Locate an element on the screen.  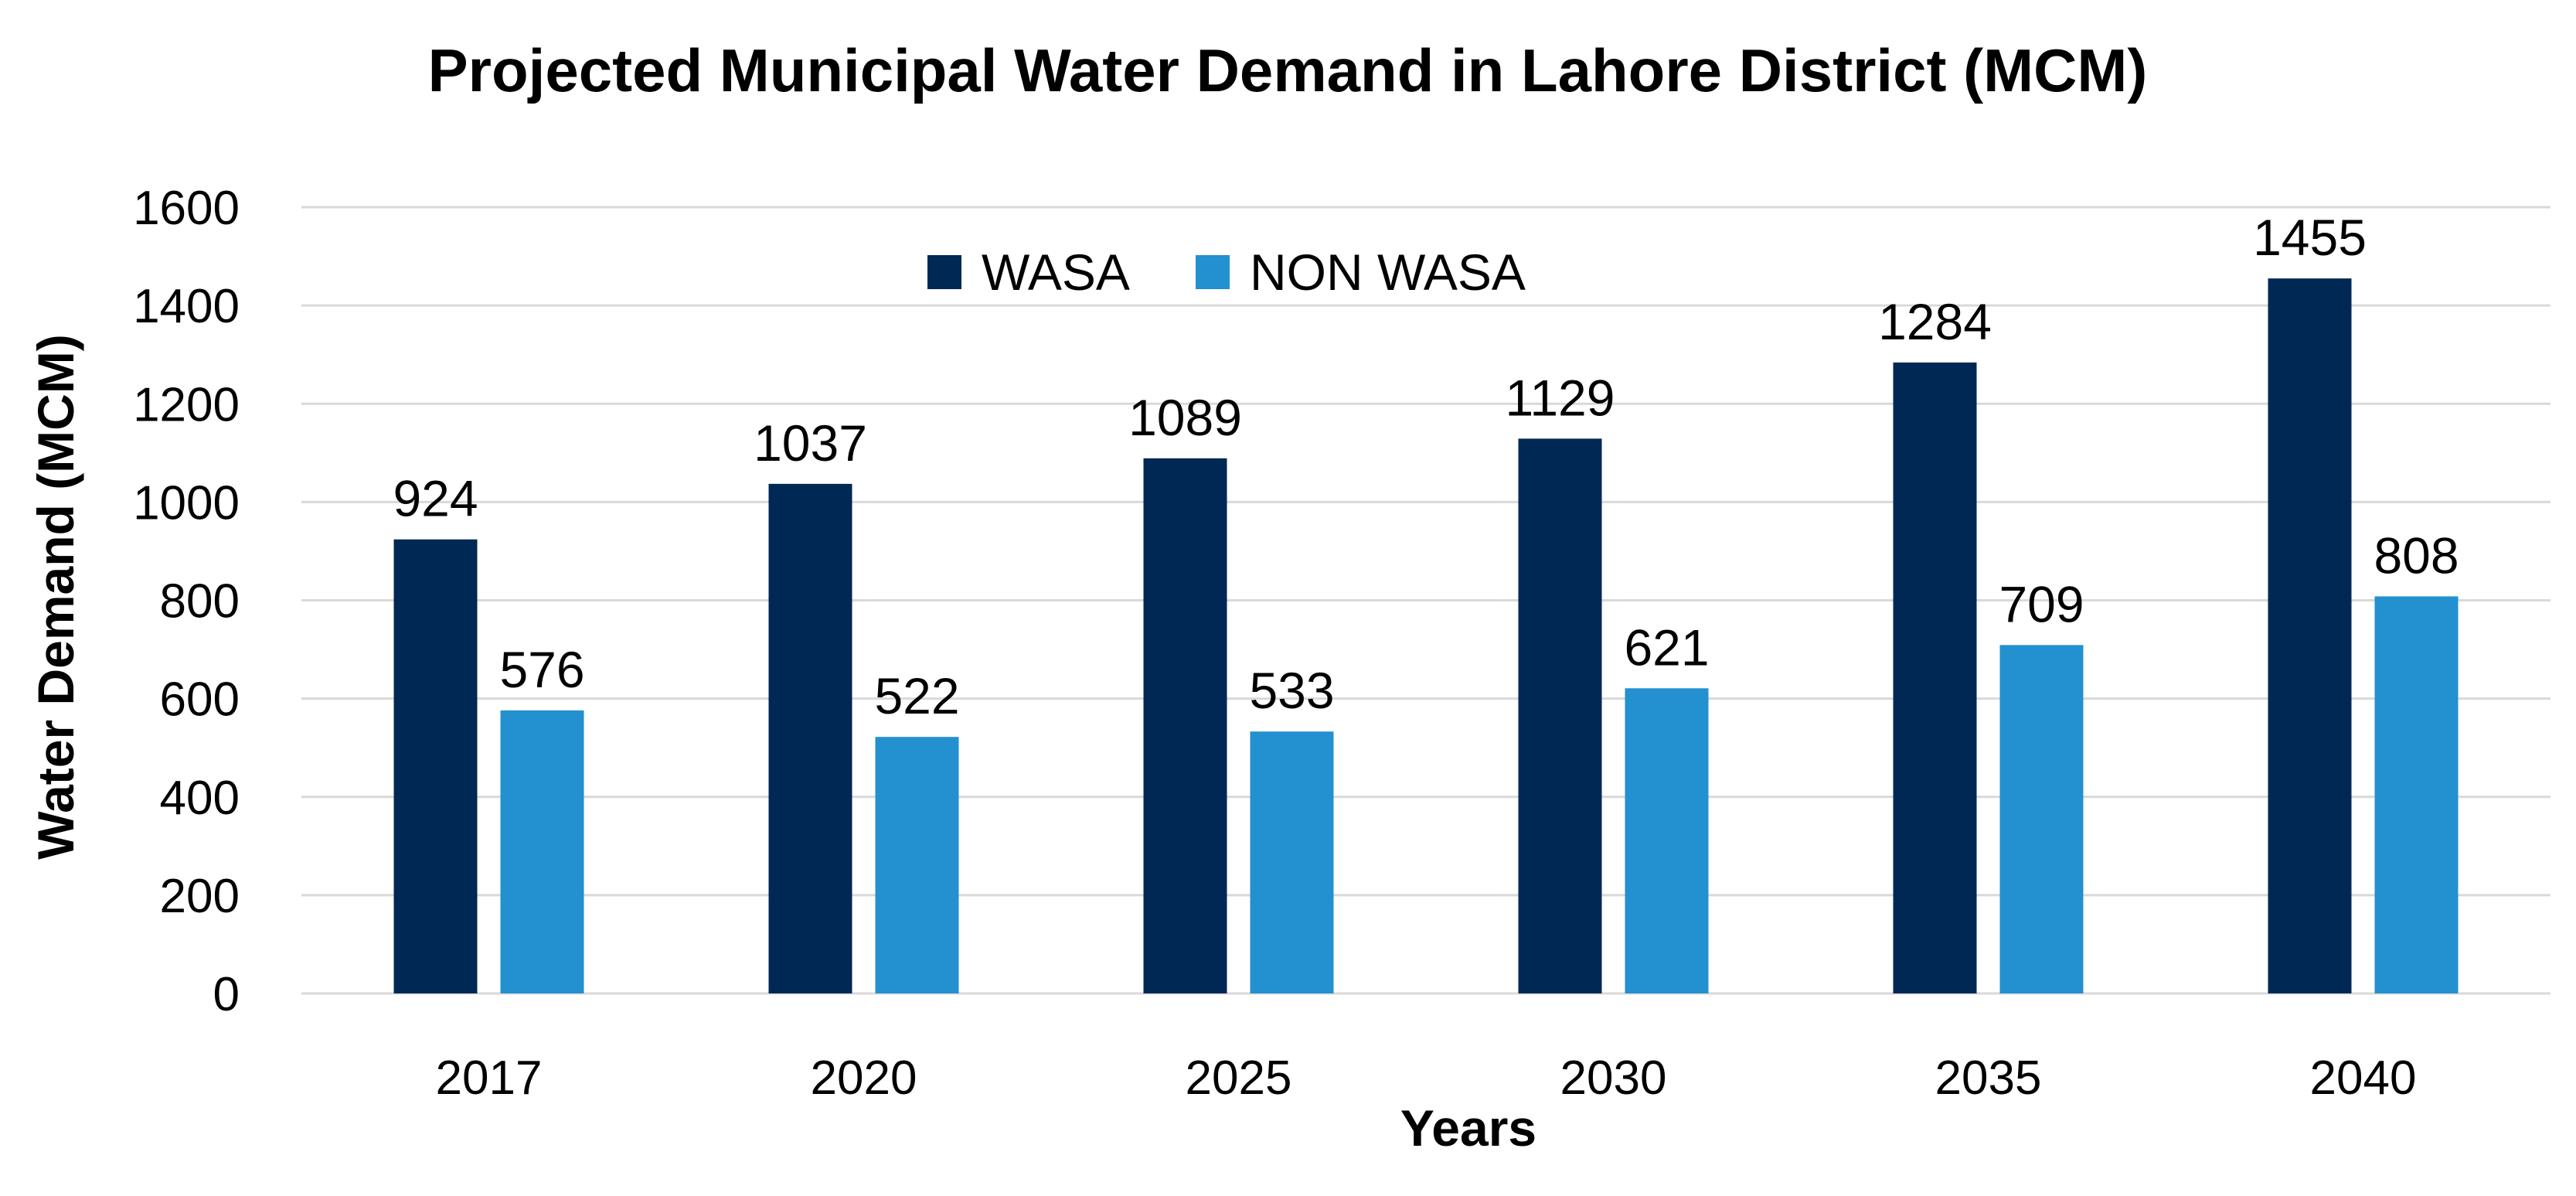
y-tick-label: 1000 is located at coordinates (186, 503).